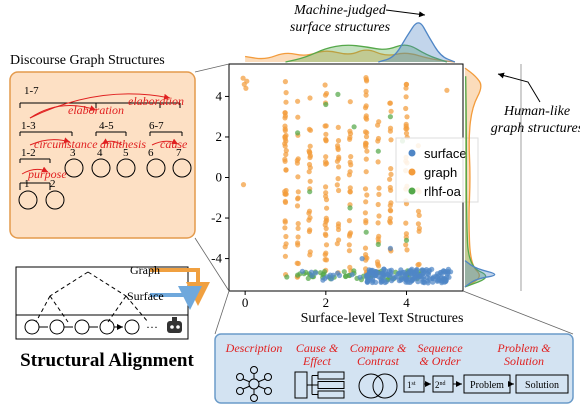  I want to click on alignment-panel: ··· Graph Surface Structural Alignment, so click(112, 317).